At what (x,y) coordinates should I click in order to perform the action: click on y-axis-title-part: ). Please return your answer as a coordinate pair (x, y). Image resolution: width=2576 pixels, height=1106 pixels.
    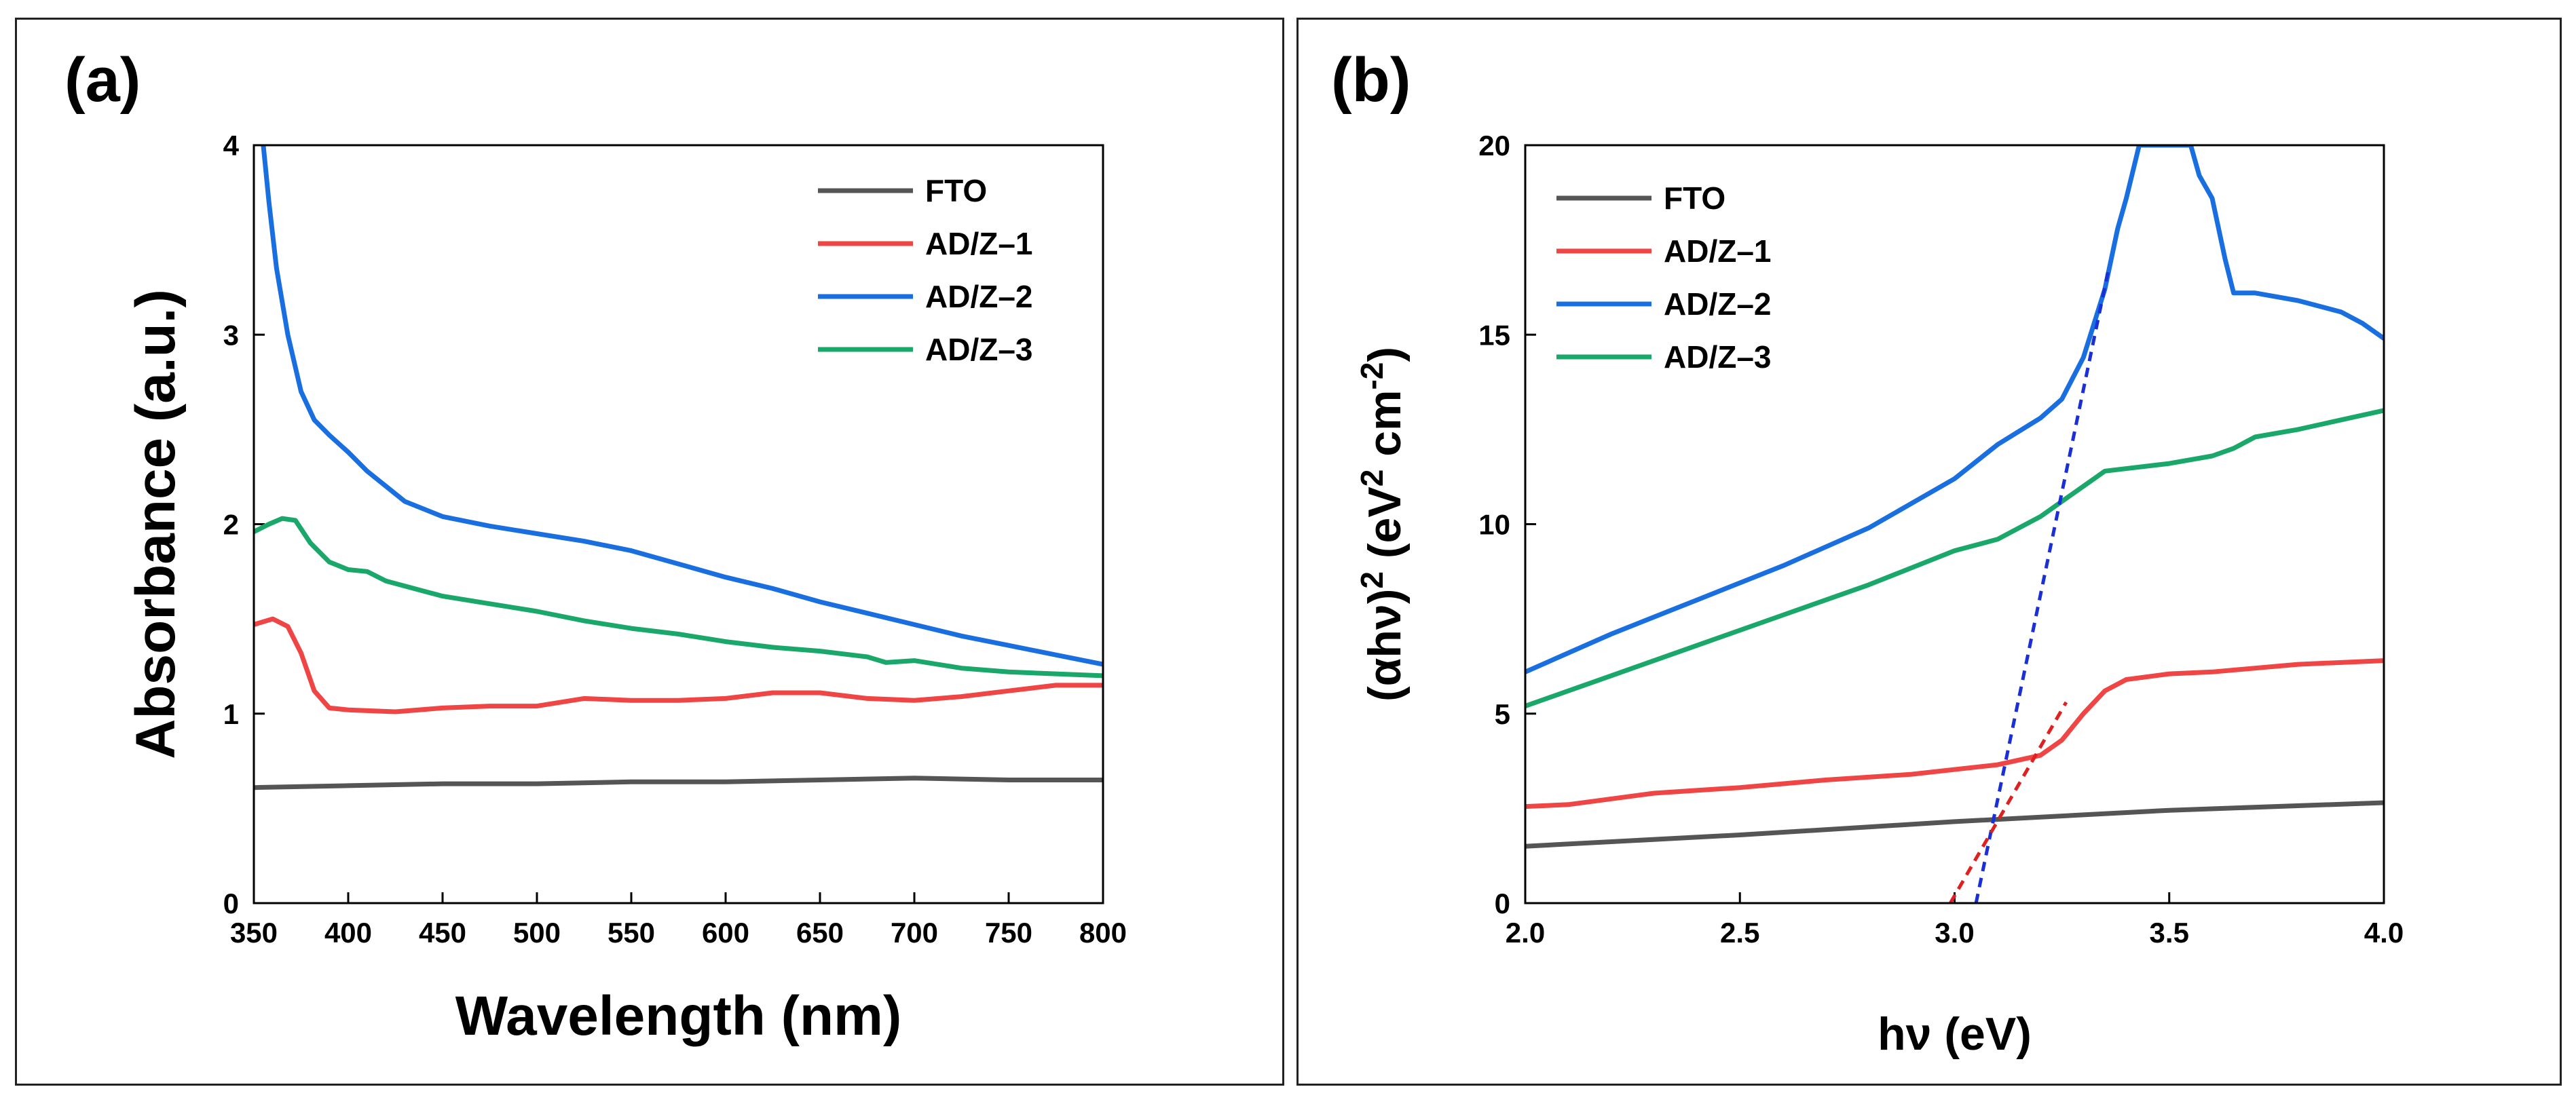
    Looking at the image, I should click on (1385, 354).